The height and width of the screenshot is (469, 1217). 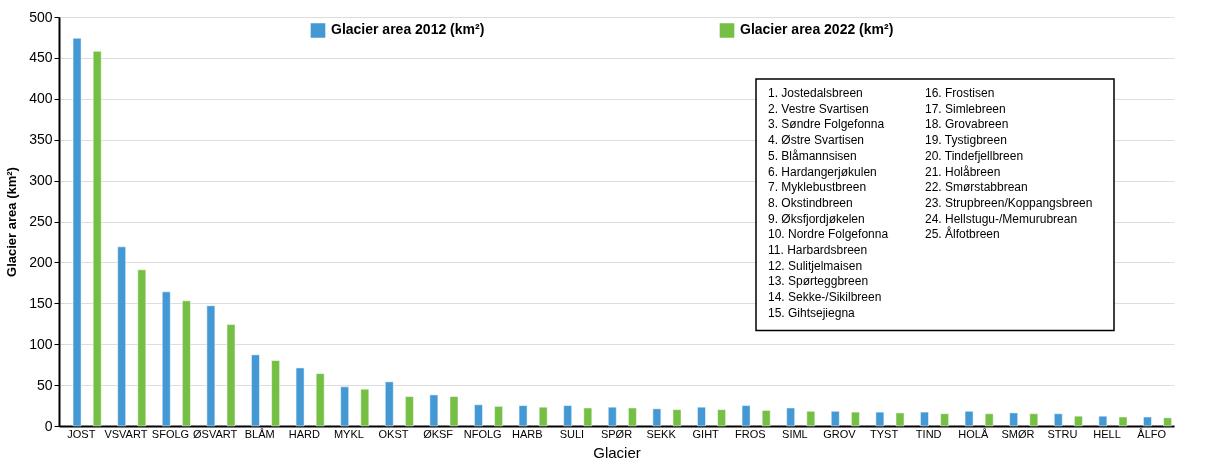 What do you see at coordinates (41, 98) in the screenshot?
I see `y-tick-label: 400` at bounding box center [41, 98].